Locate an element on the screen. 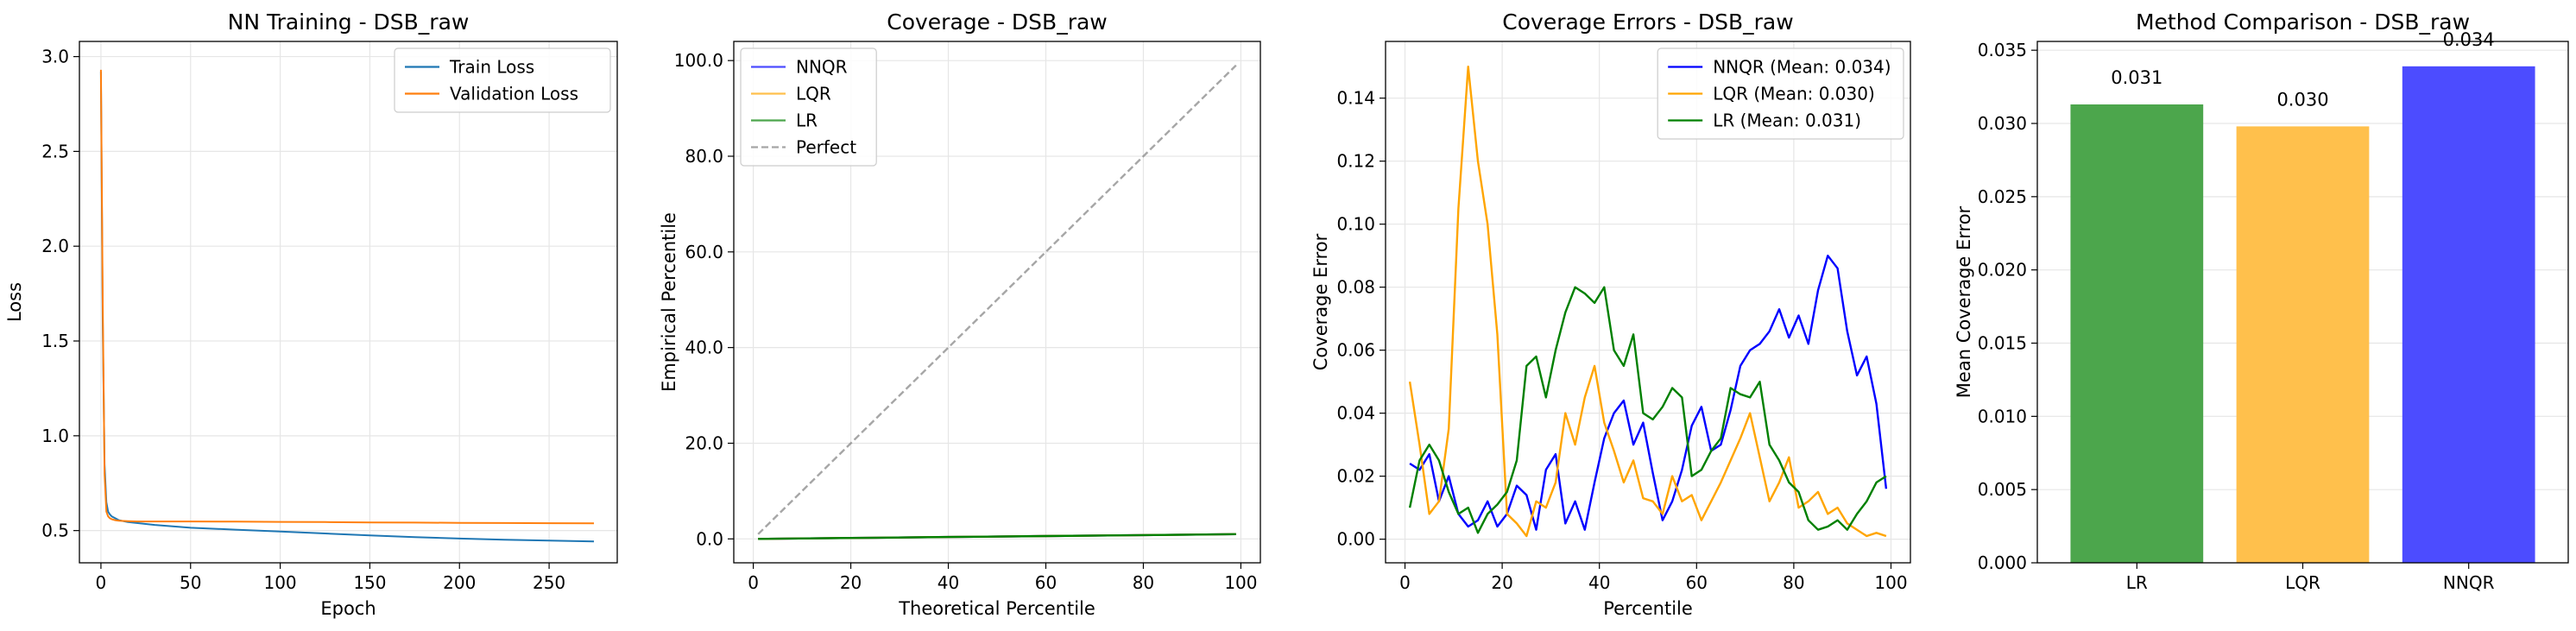 This screenshot has width=2576, height=631. y-tick-label: 0.5 is located at coordinates (55, 531).